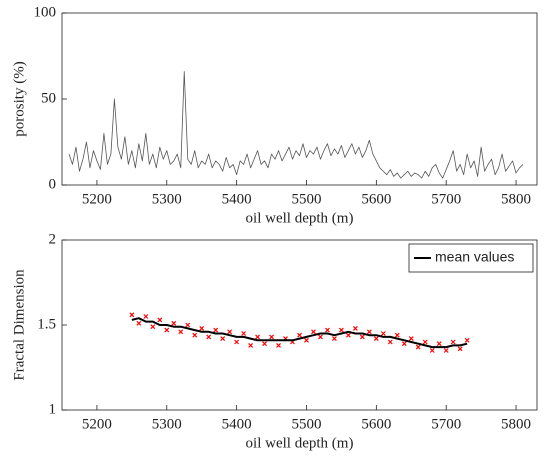 Image resolution: width=550 pixels, height=466 pixels. I want to click on y-tick-label: 1.5, so click(46, 324).